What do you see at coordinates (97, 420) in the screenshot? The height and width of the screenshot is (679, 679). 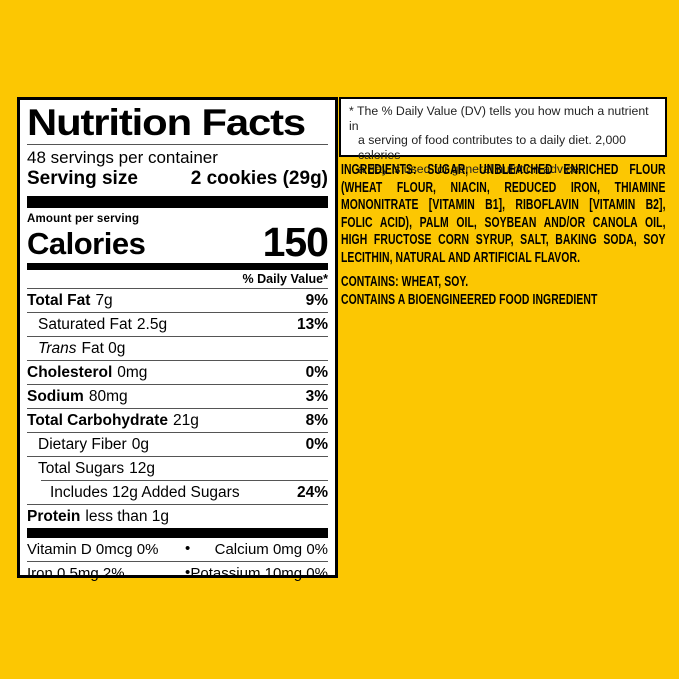 I see `nutrient-name: Total Carbohydrate` at bounding box center [97, 420].